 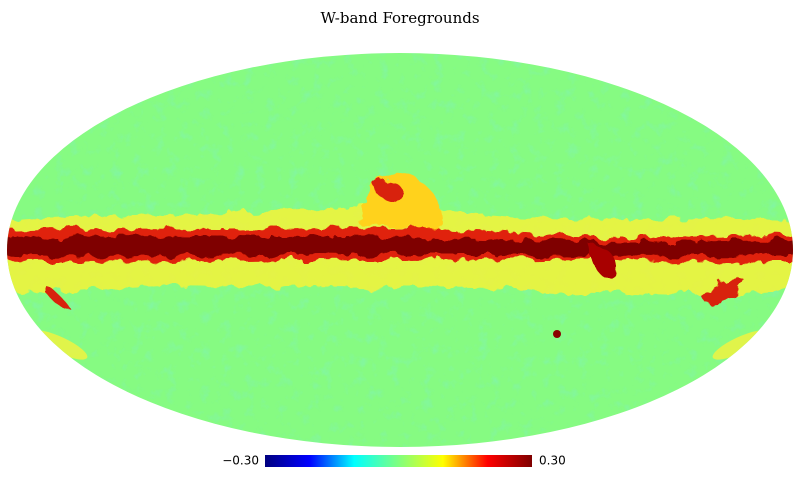 I want to click on colorbar, so click(x=398, y=461).